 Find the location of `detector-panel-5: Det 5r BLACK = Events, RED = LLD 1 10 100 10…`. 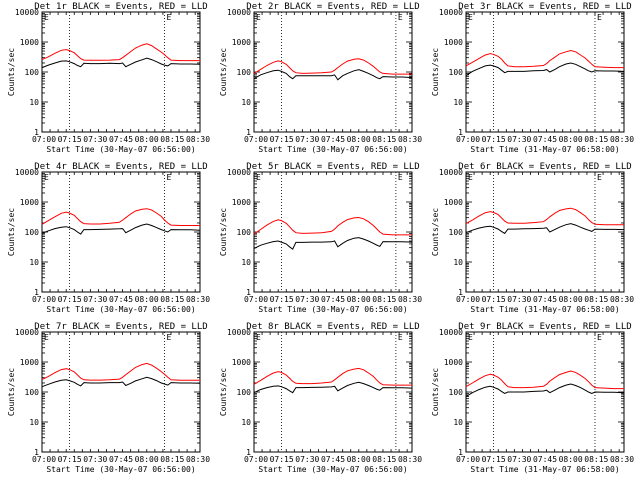

detector-panel-5: Det 5r BLACK = Events, RED = LLD 1 10 100 10… is located at coordinates (320, 238).